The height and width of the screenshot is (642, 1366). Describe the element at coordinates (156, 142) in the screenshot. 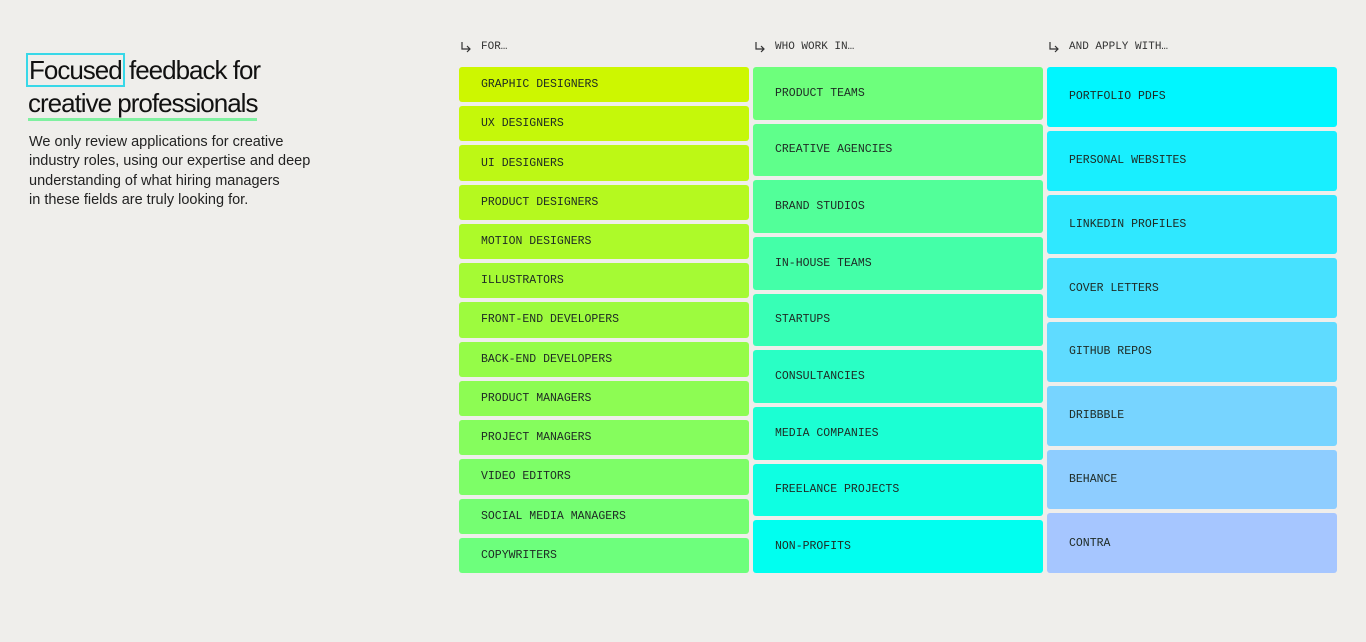

I see `body-line: We only review applications for creative` at that location.